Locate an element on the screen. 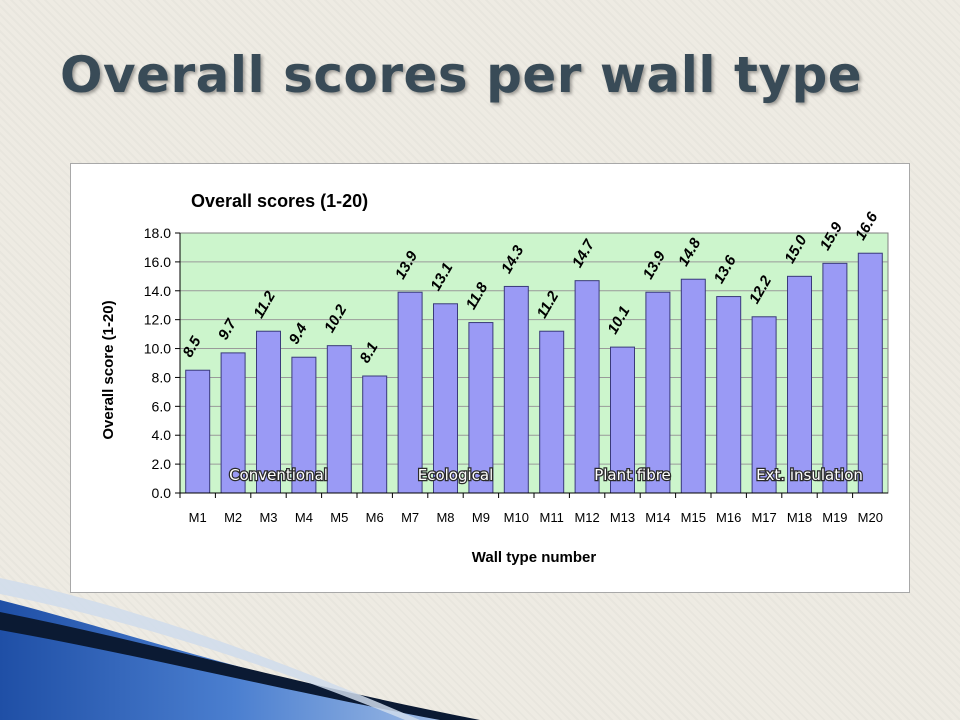 The height and width of the screenshot is (720, 960). y-axis-label: Overall score (1-20) is located at coordinates (108, 369).